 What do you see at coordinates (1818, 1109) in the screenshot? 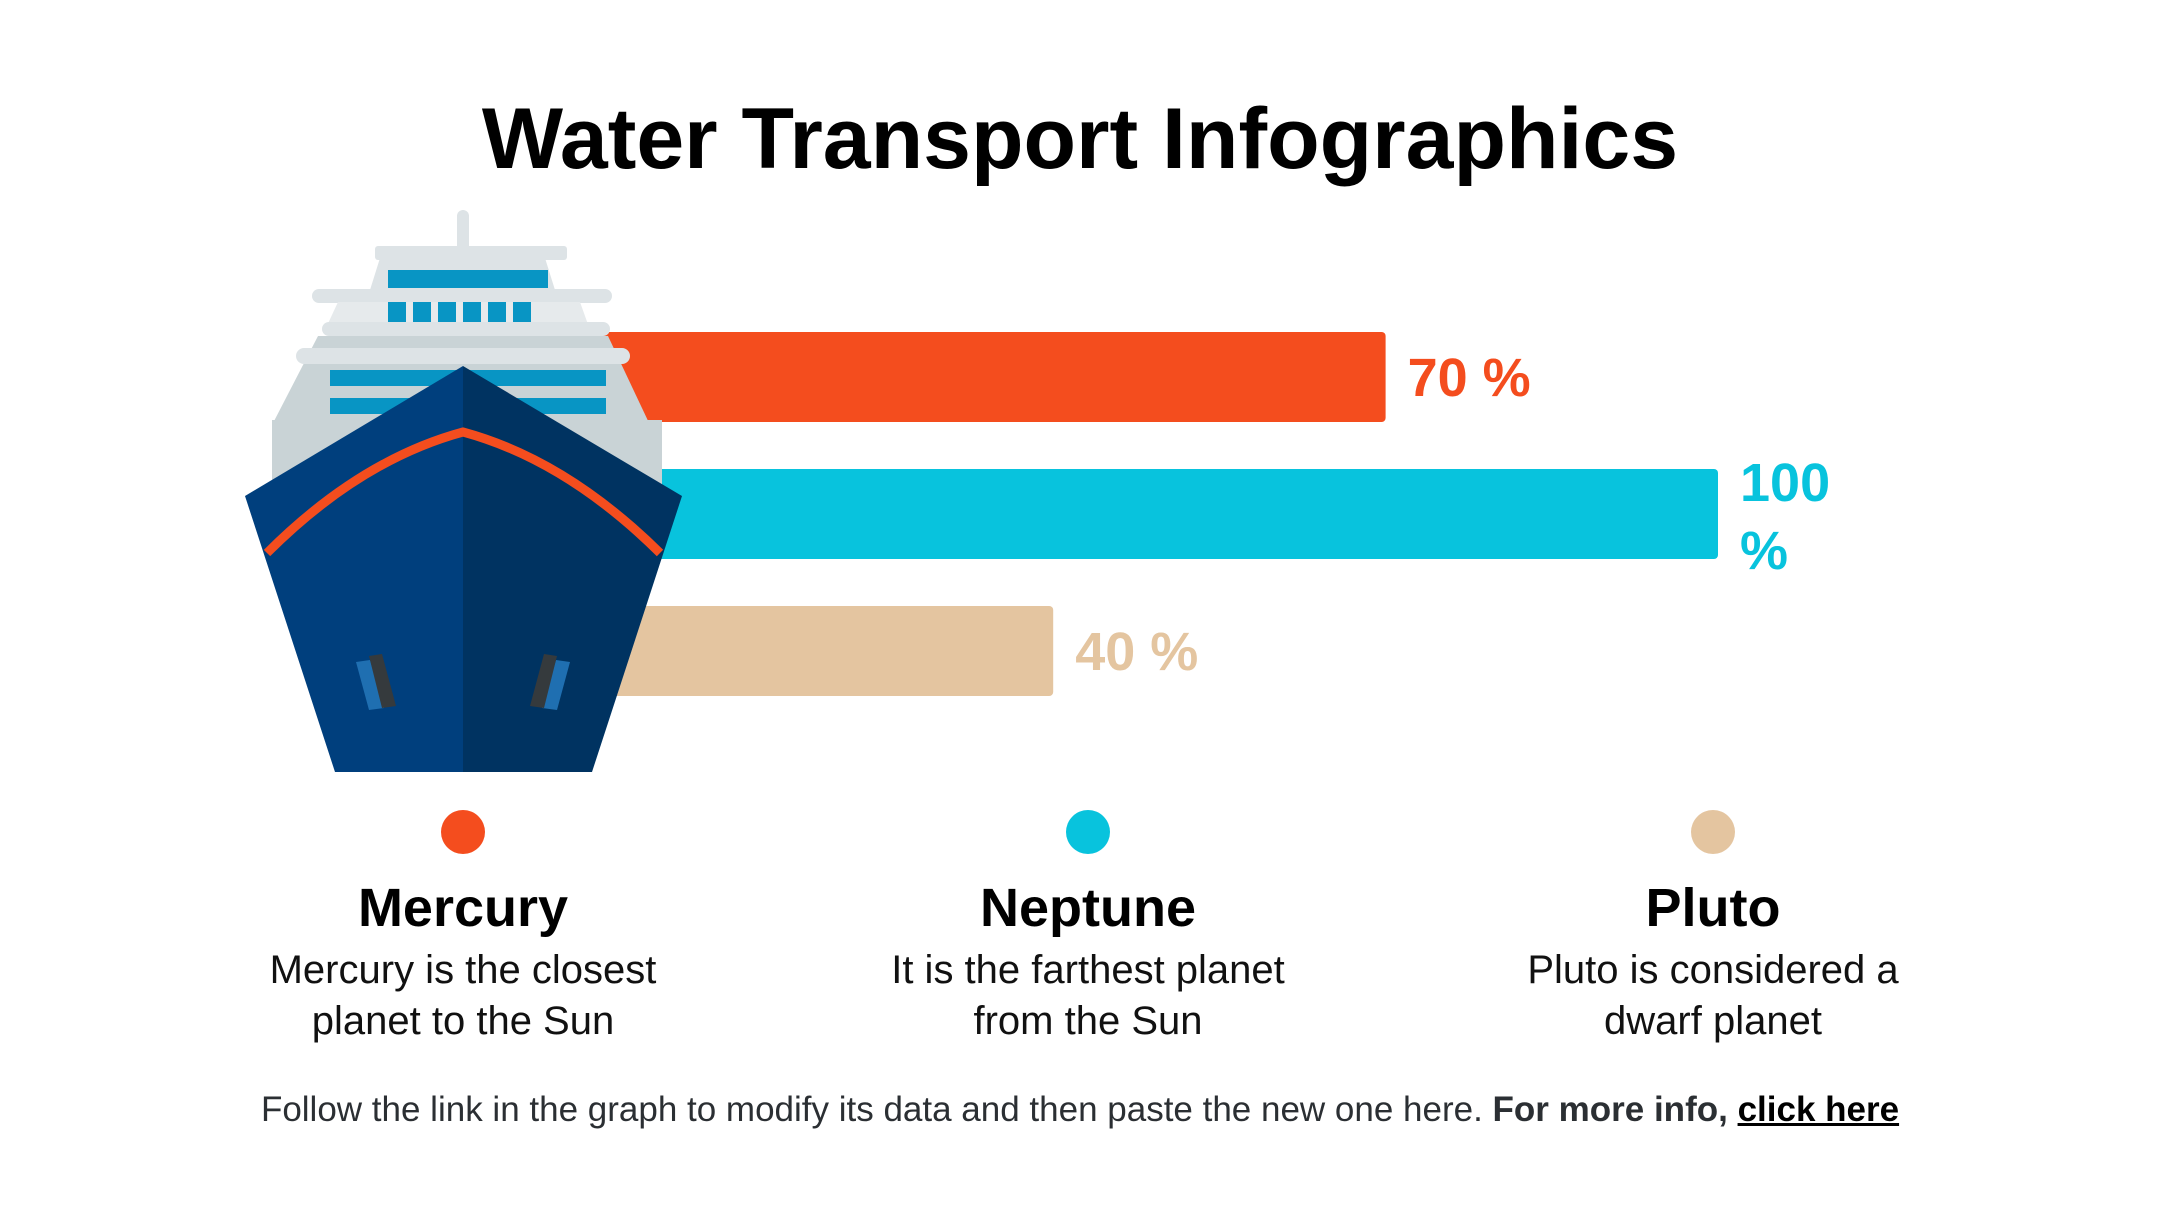
I see `click-here-link: click here` at bounding box center [1818, 1109].